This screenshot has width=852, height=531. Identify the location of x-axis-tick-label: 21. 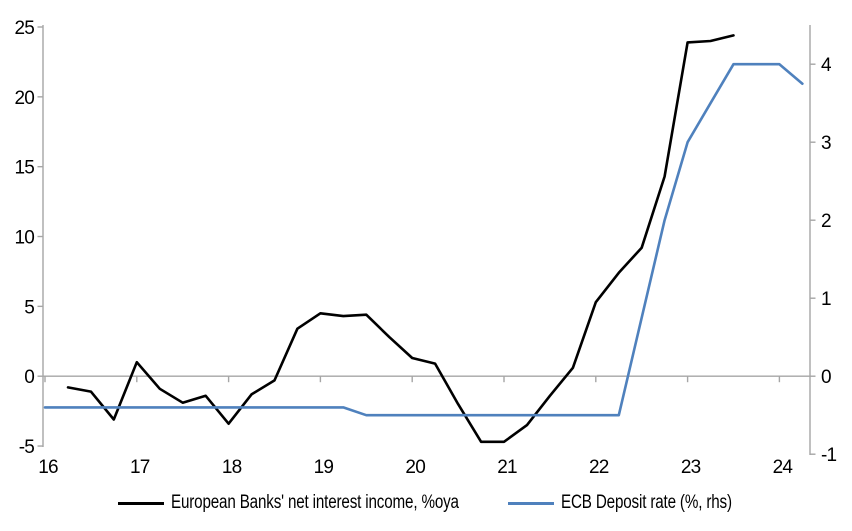
(507, 467).